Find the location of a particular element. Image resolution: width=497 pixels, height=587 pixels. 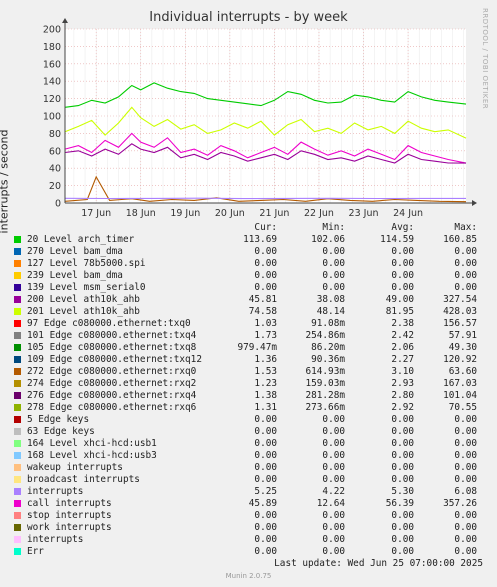

x-tick-label: 21 Jun is located at coordinates (274, 213).